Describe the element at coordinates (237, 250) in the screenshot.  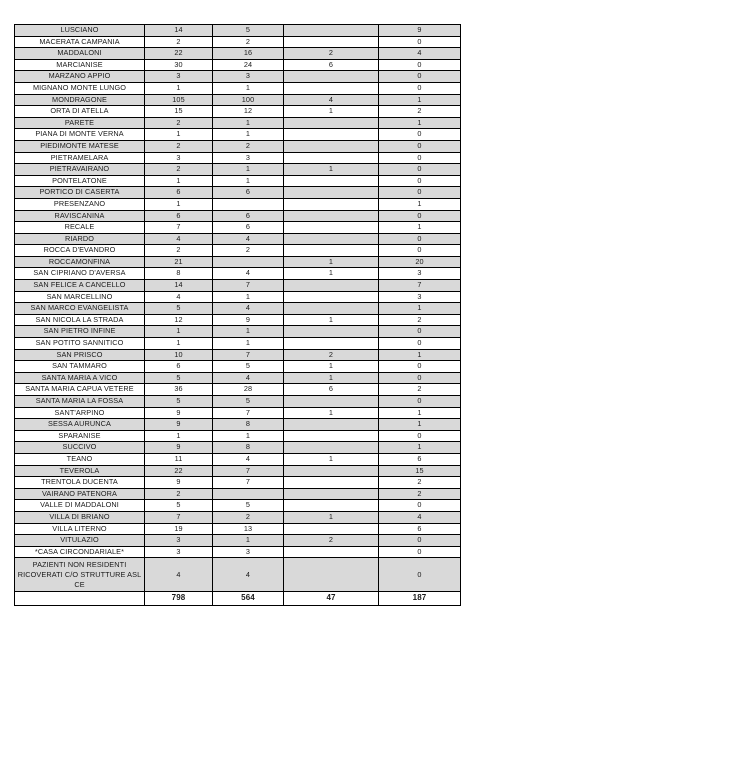
I see `table-row: ROCCA D'EVANDRO 2 2 0` at that location.